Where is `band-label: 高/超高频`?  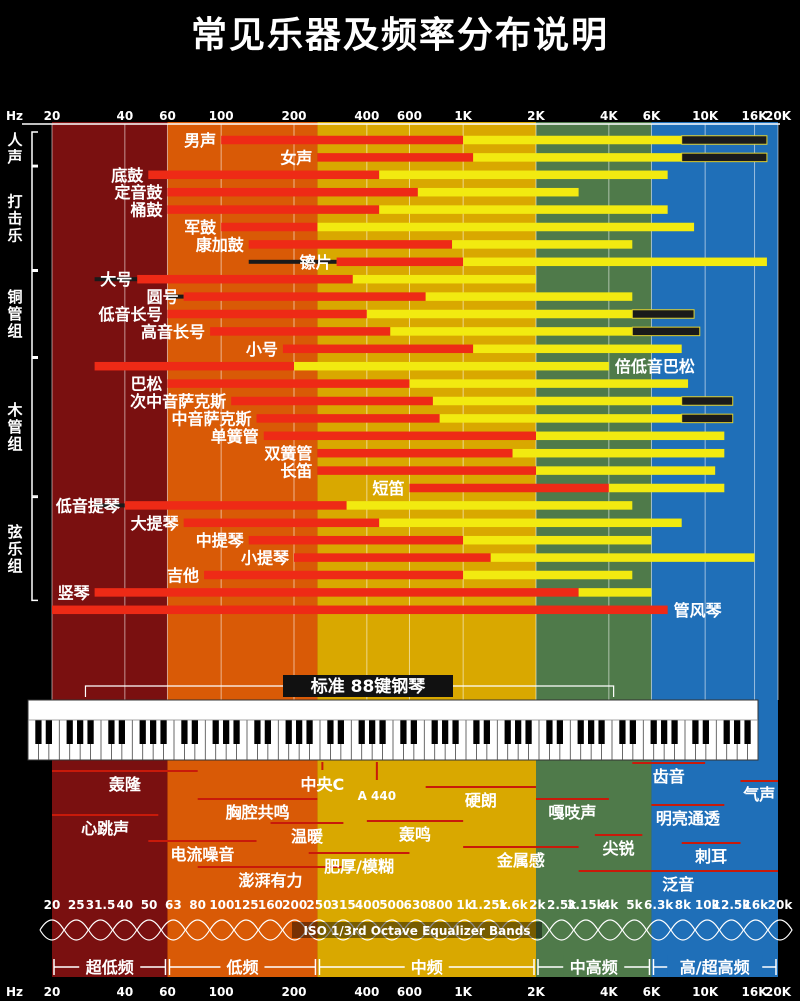
band-label: 高/超高频 is located at coordinates (715, 967).